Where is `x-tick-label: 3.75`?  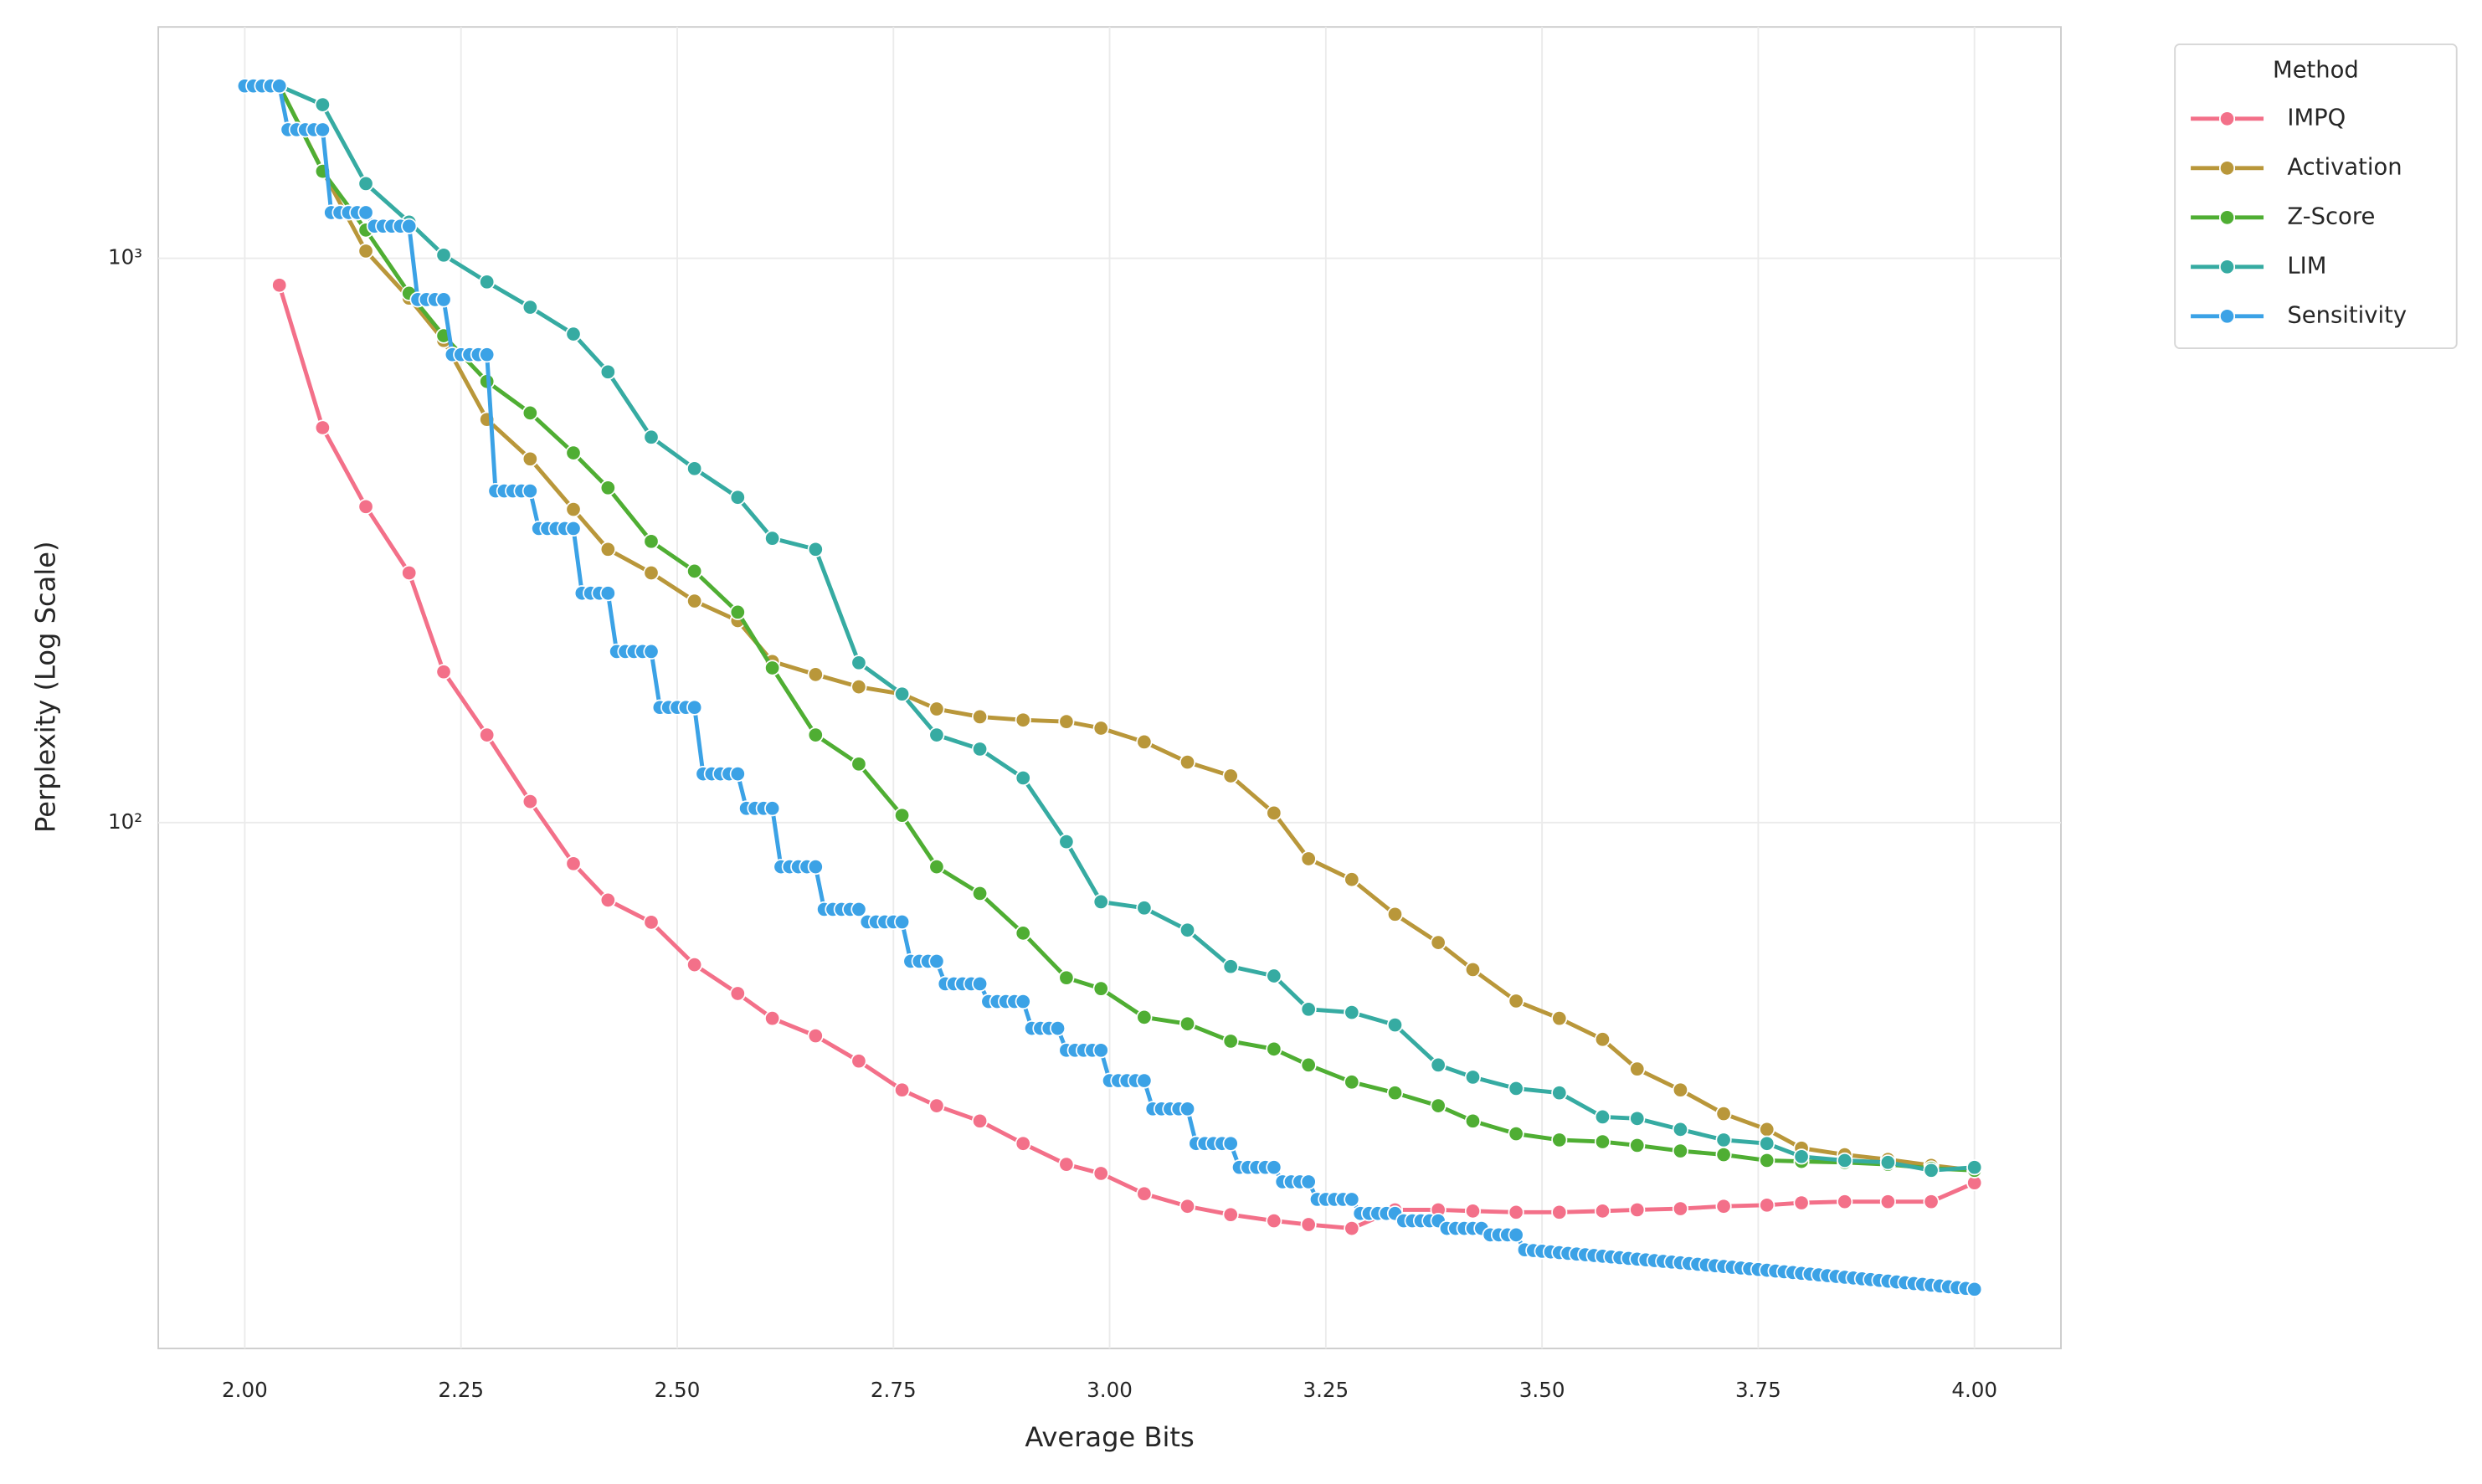 x-tick-label: 3.75 is located at coordinates (1758, 1390).